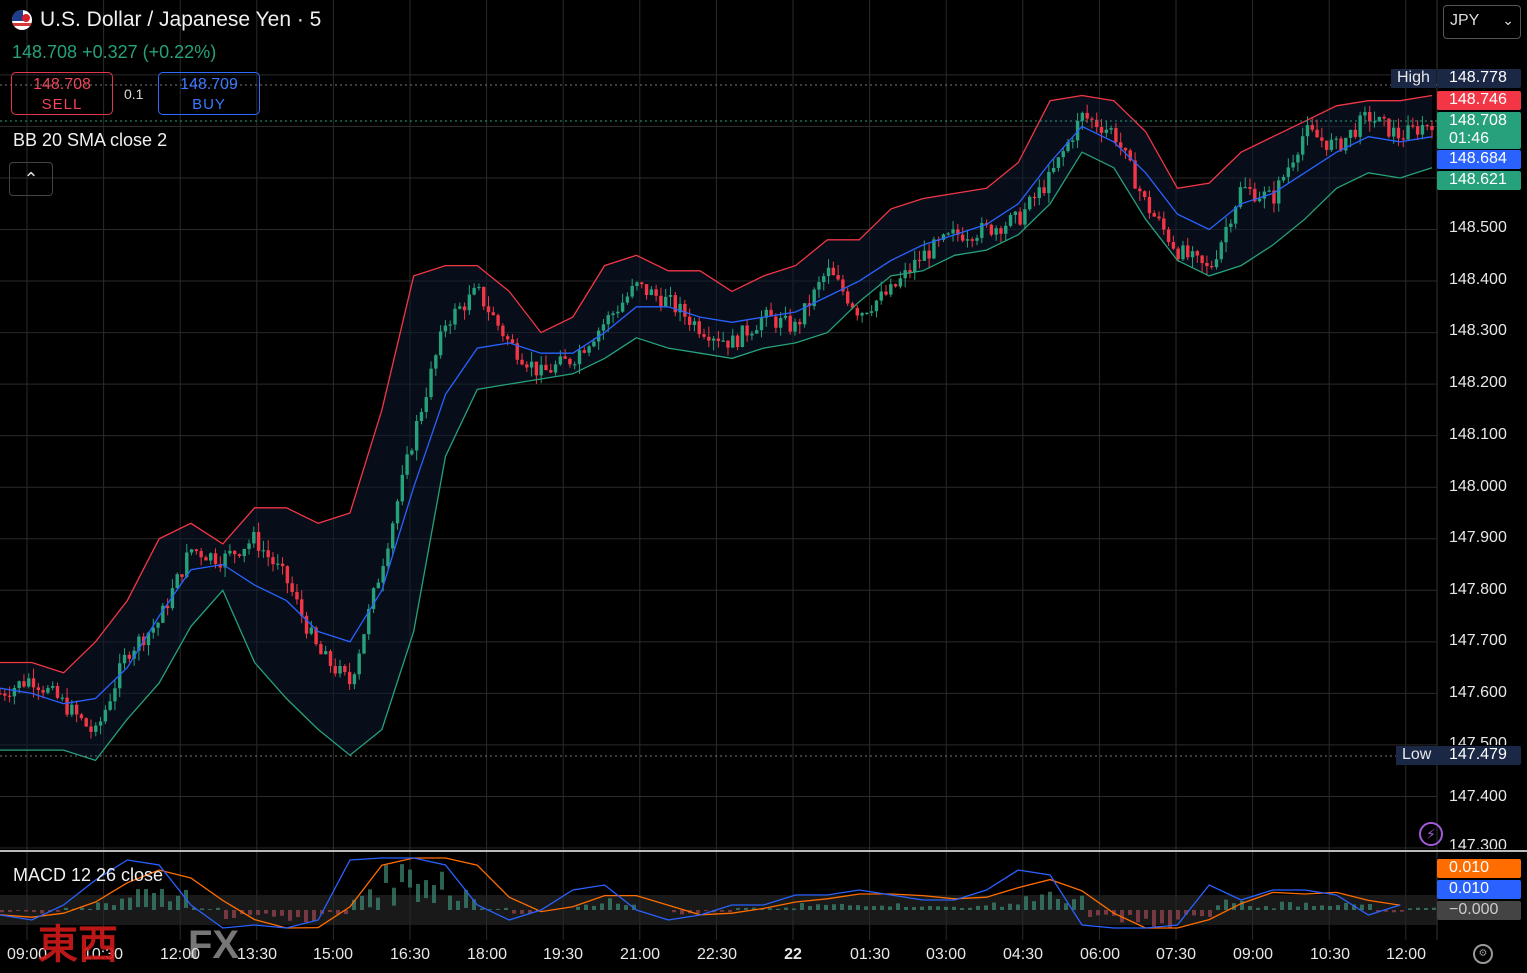 This screenshot has width=1527, height=973. Describe the element at coordinates (1478, 330) in the screenshot. I see `y-tick: 148.300` at that location.